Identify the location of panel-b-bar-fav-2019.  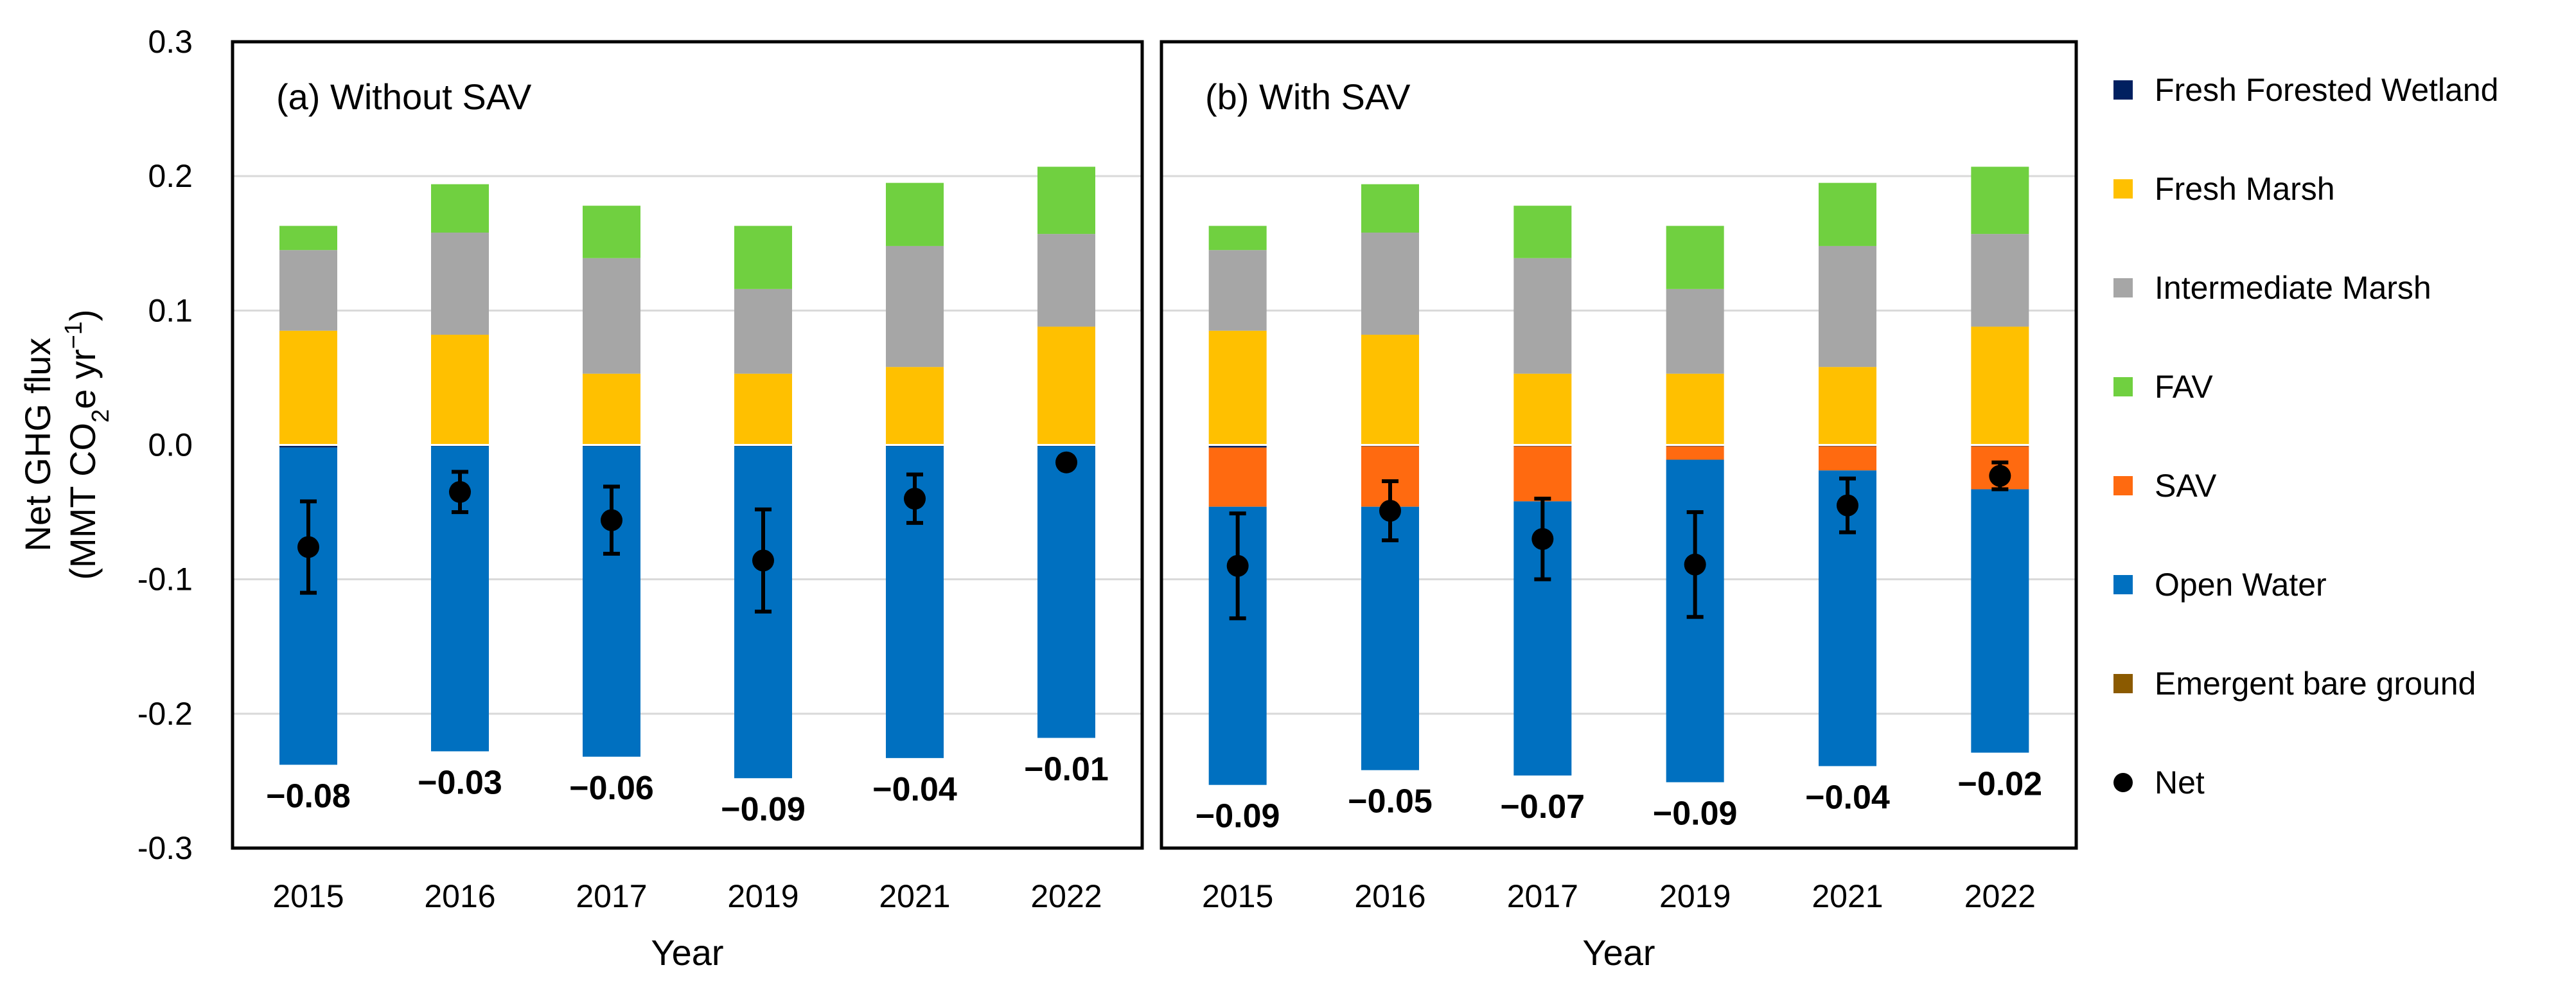
(1695, 257).